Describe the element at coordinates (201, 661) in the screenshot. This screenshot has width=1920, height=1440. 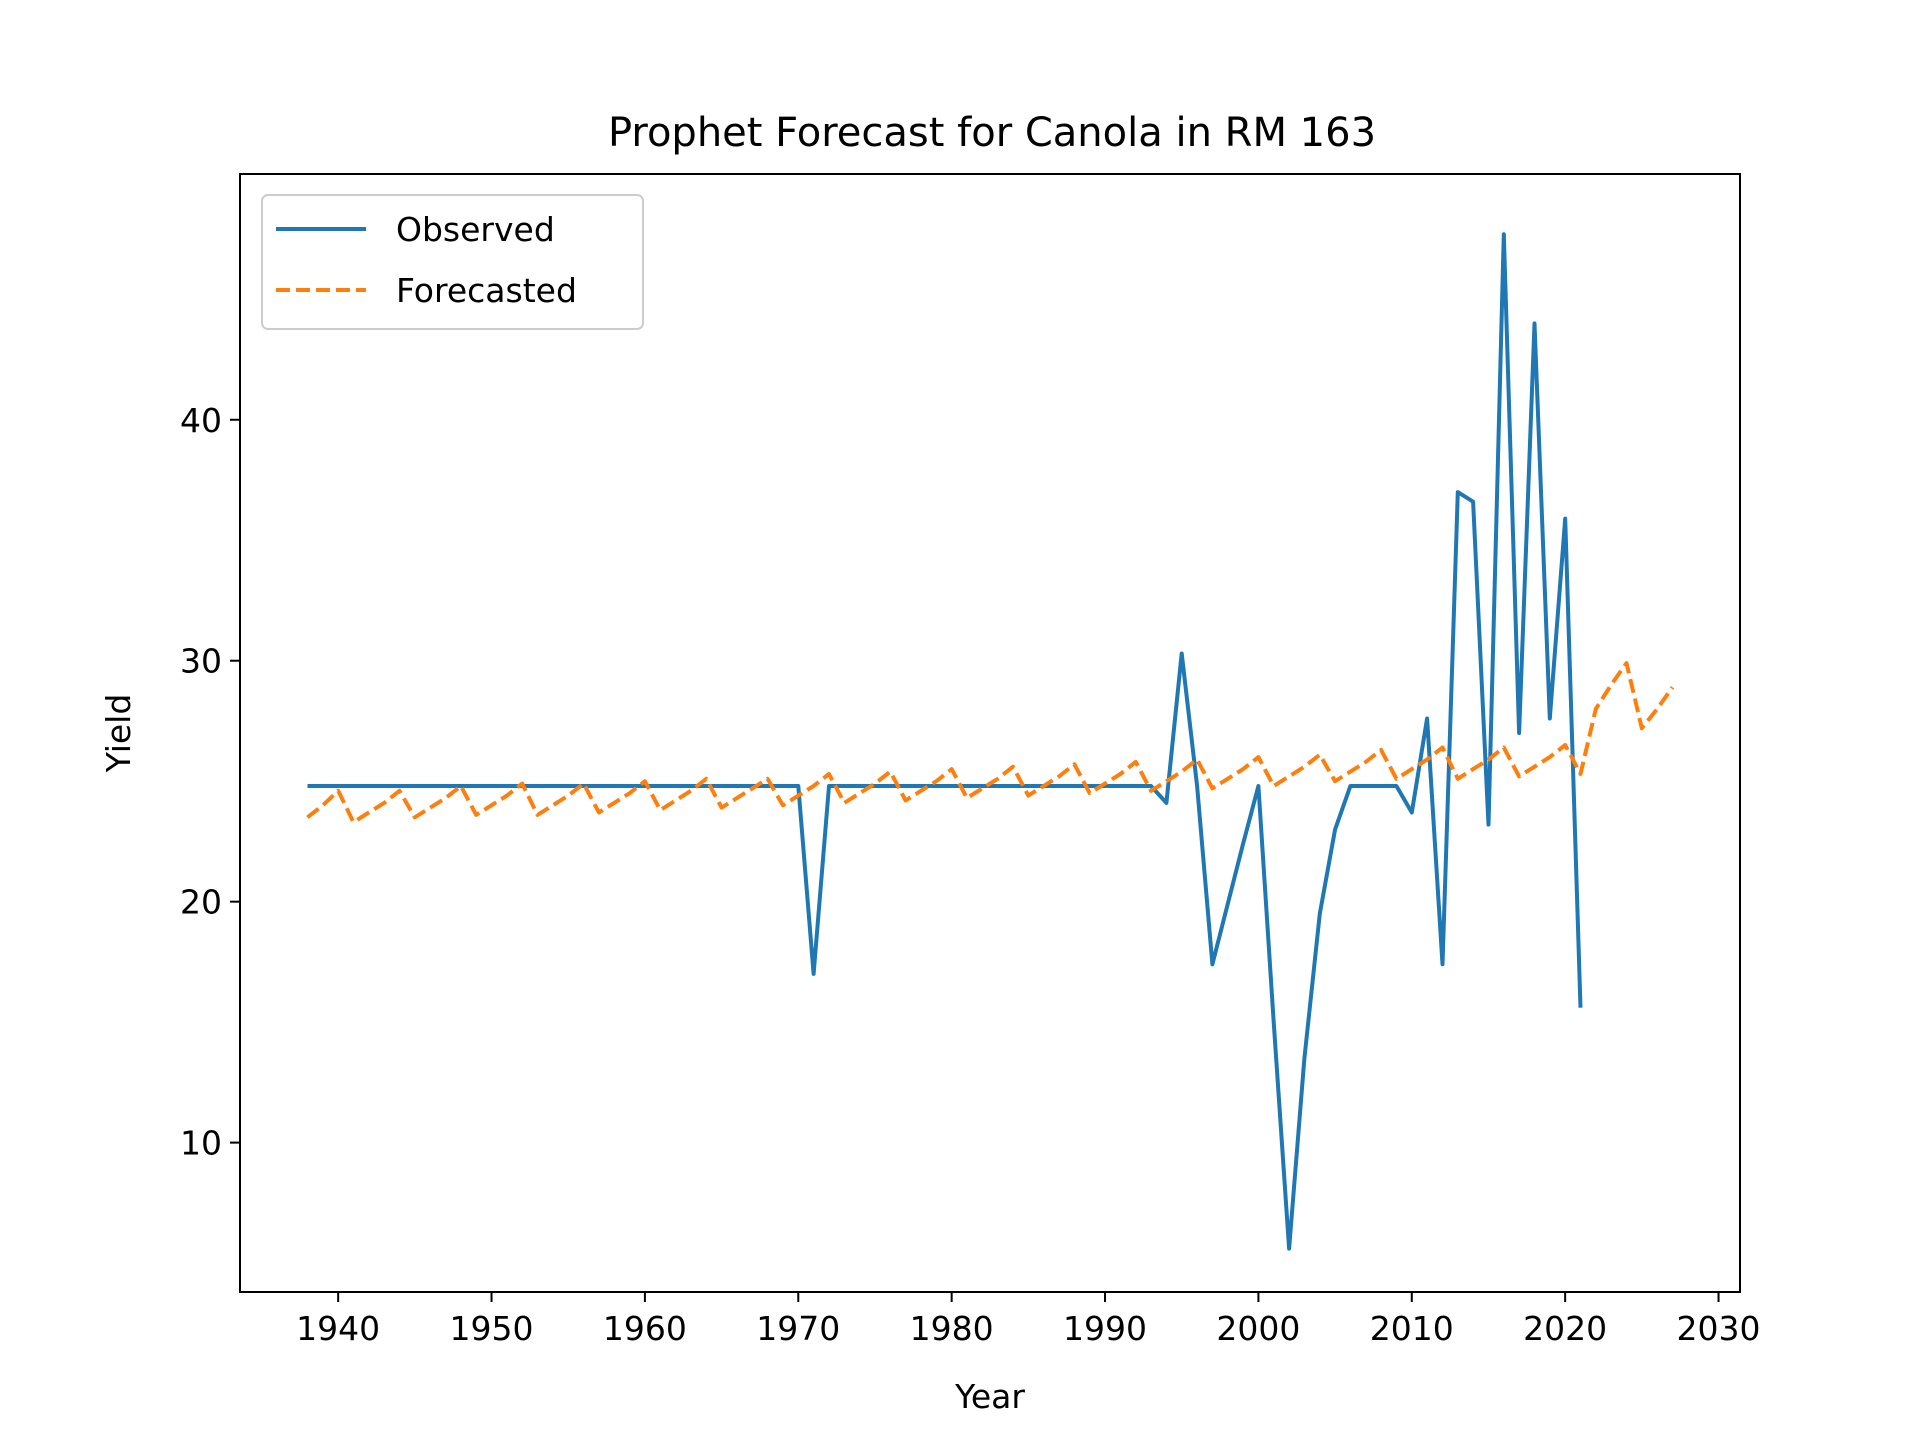
I see `y-tick-label: 30` at that location.